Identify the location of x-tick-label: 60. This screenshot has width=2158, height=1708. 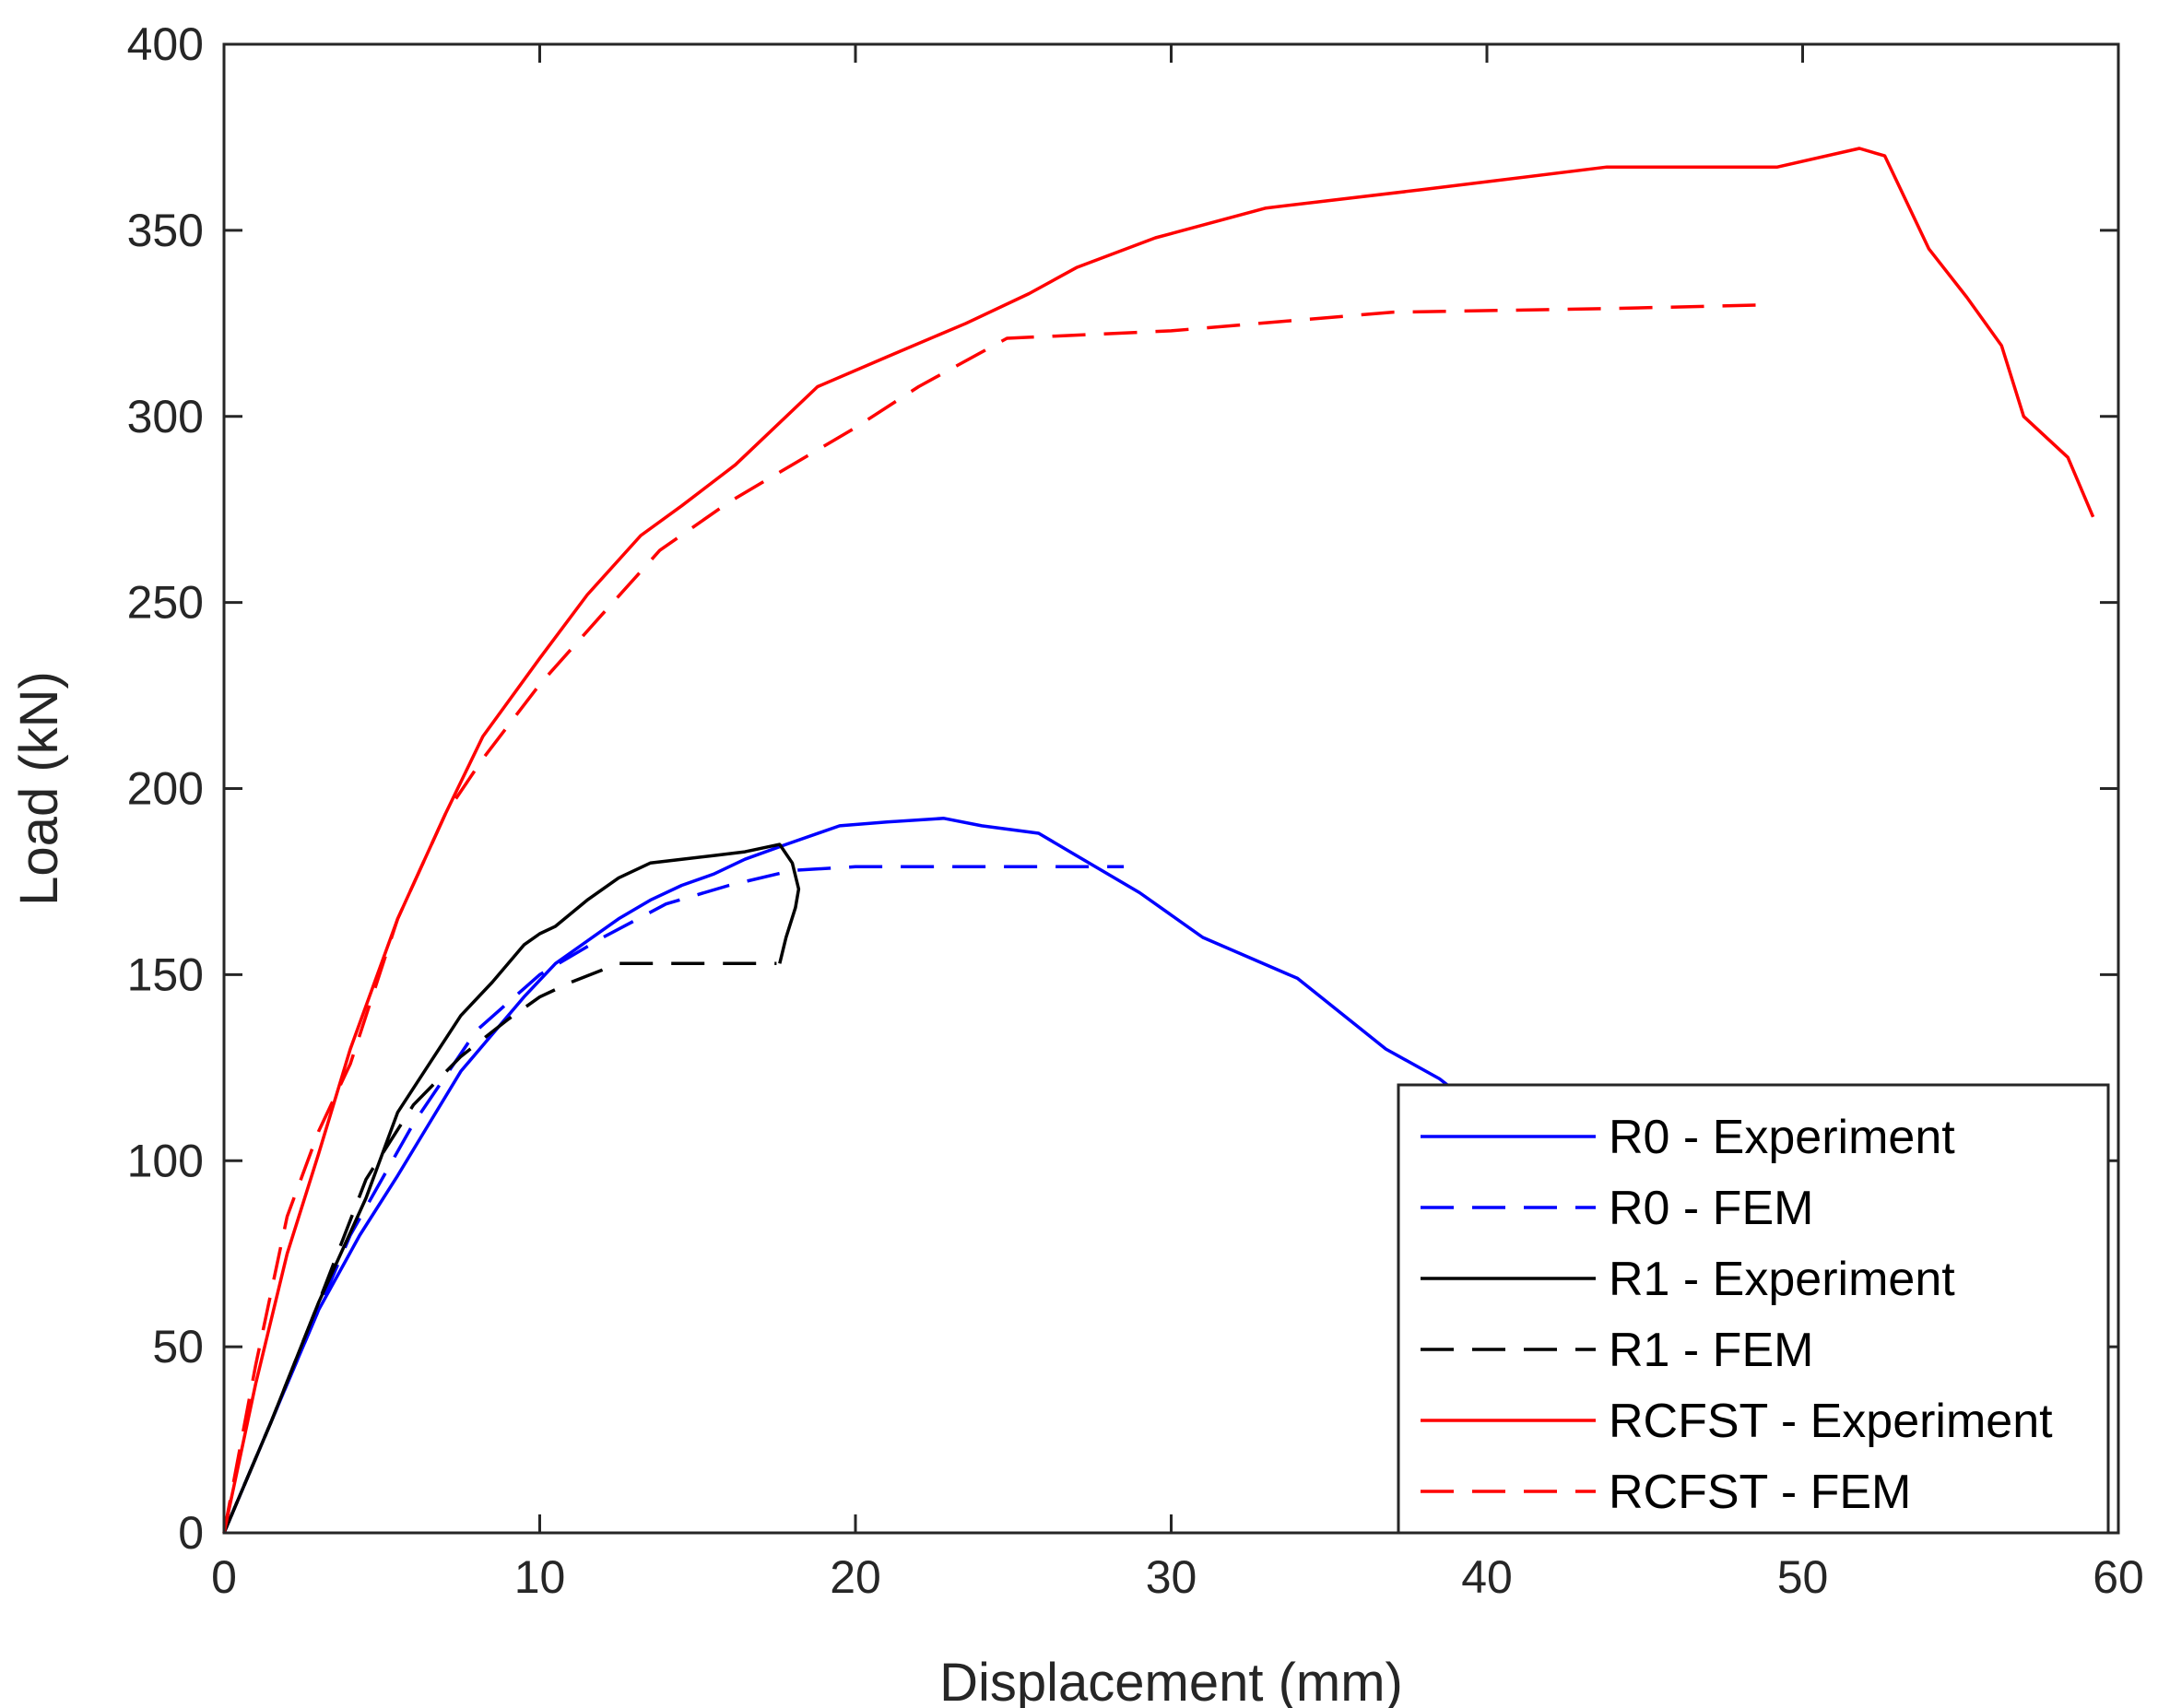
(2118, 1577).